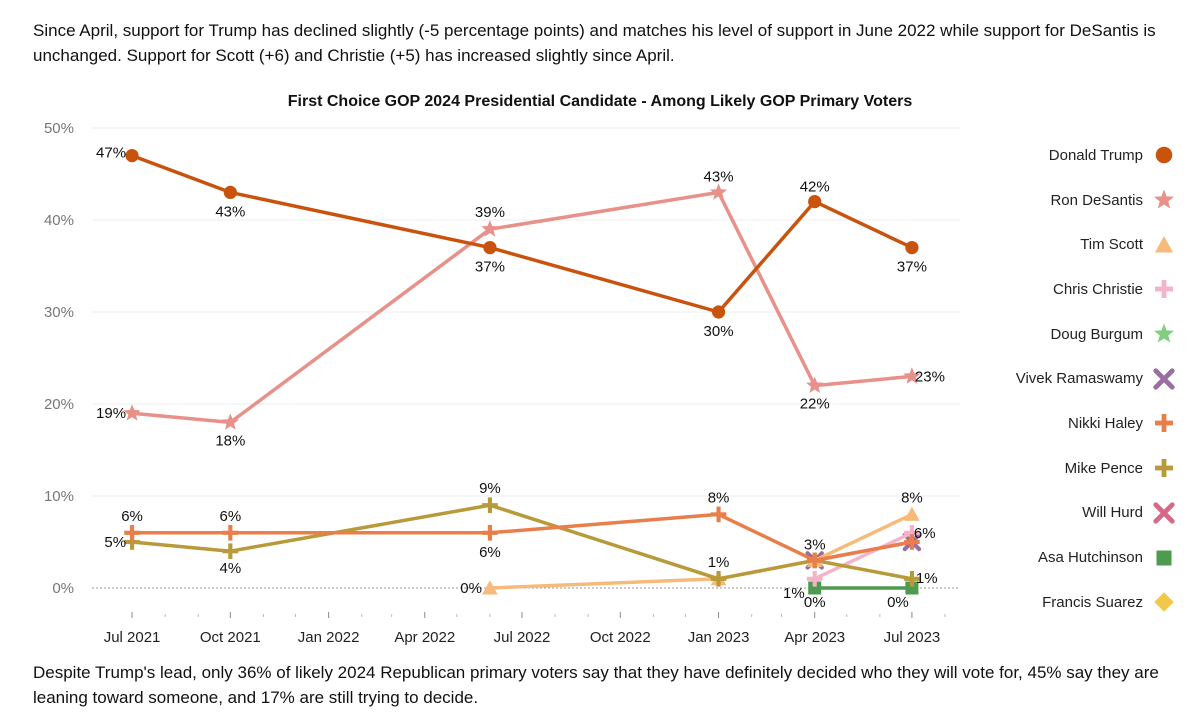 The height and width of the screenshot is (722, 1202). Describe the element at coordinates (1164, 423) in the screenshot. I see `legend-symbol-nikki-haley` at that location.